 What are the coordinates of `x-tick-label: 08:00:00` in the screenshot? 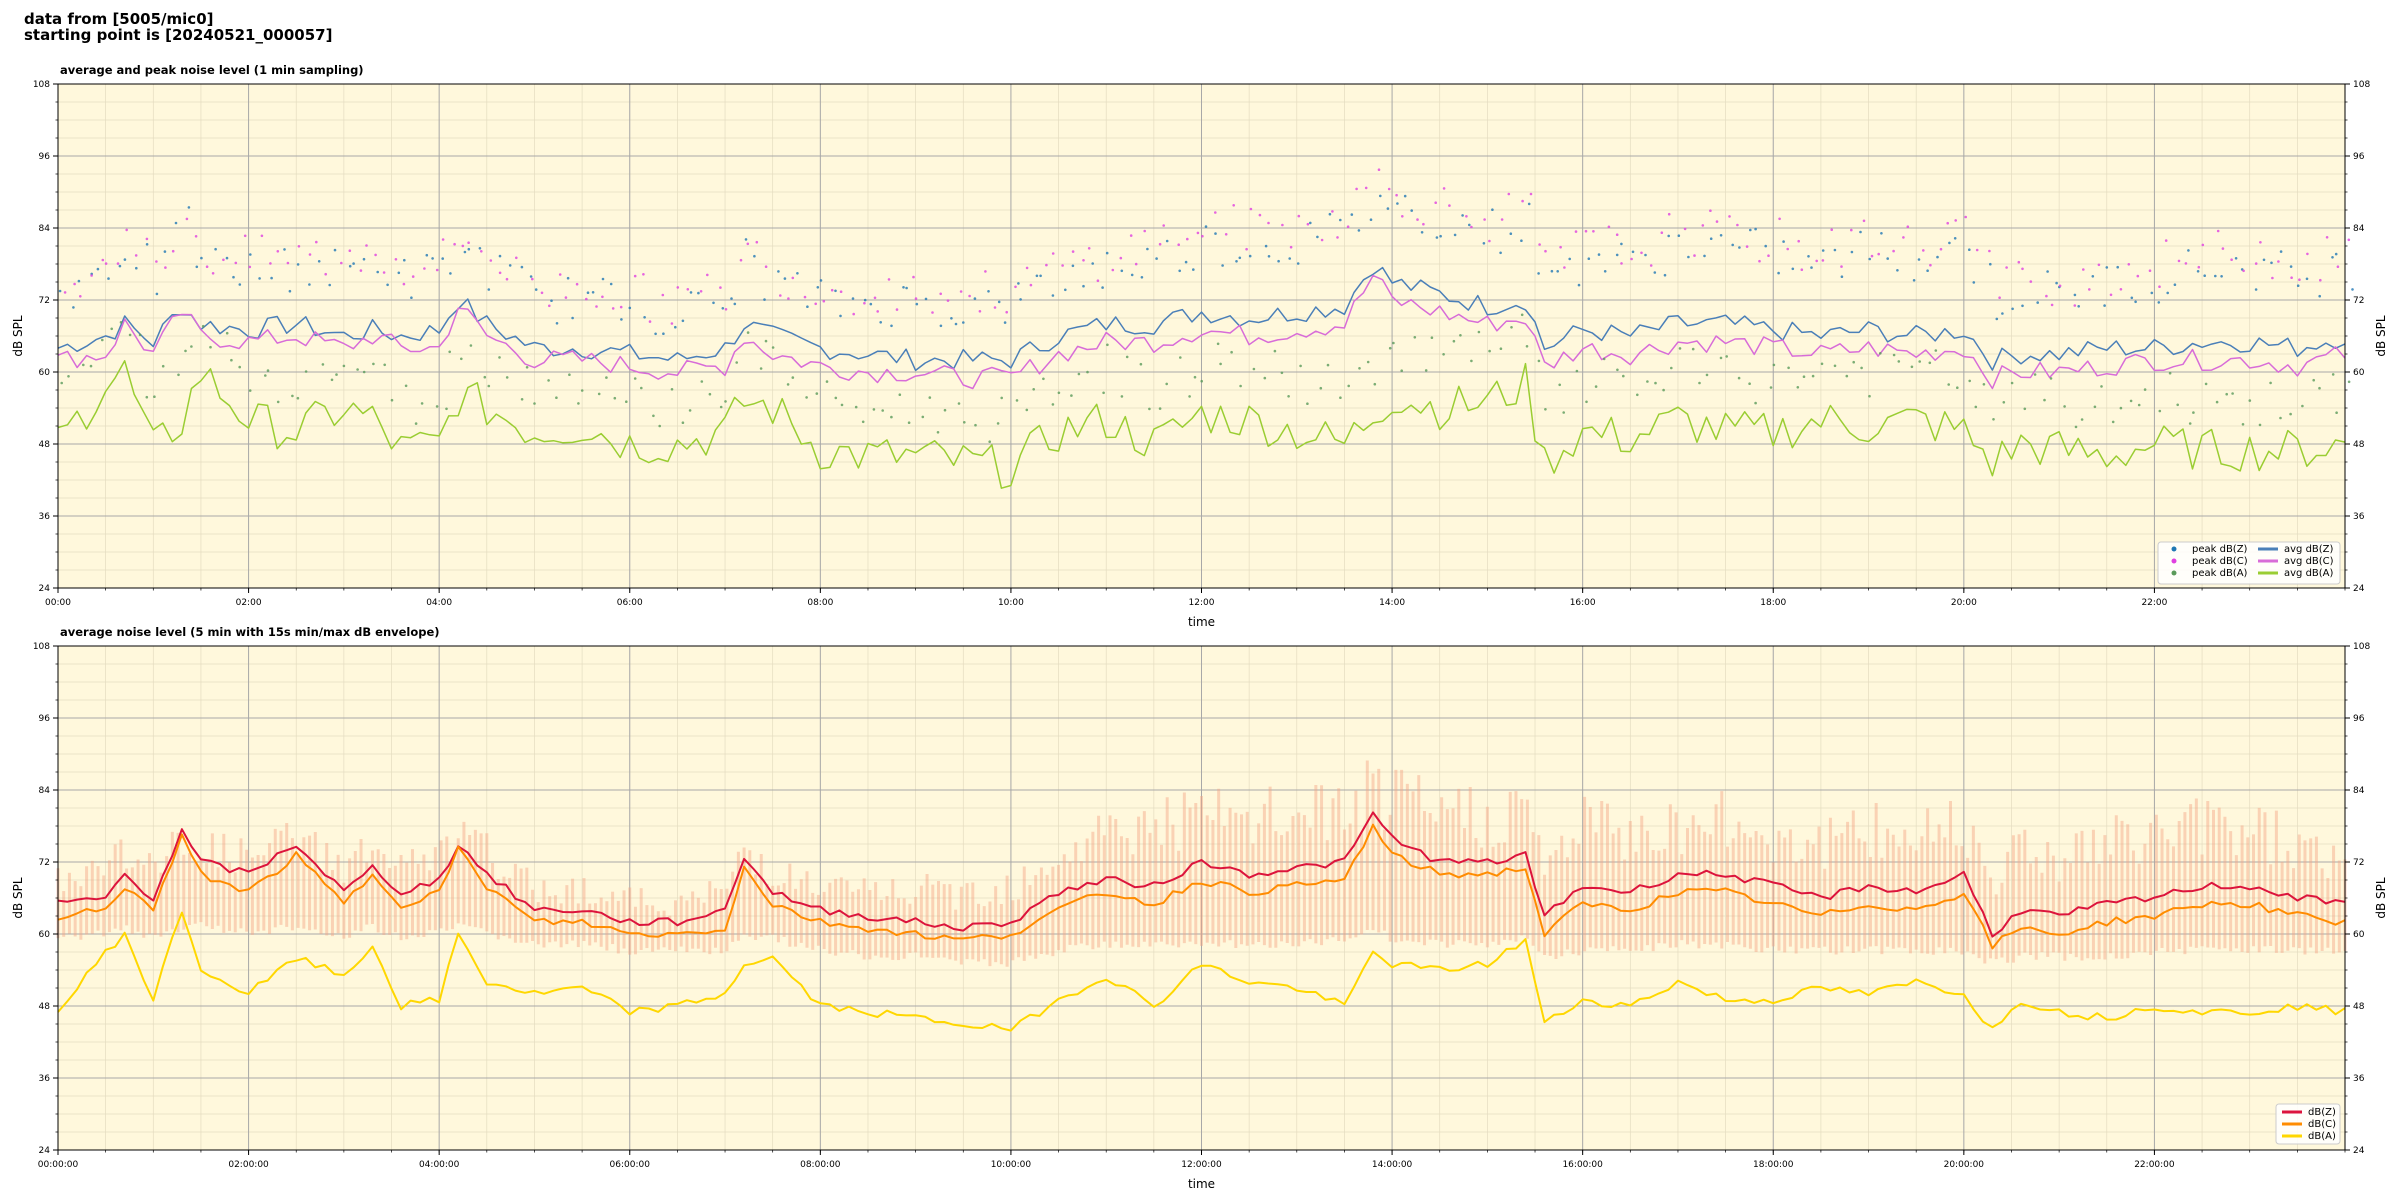 It's located at (820, 1165).